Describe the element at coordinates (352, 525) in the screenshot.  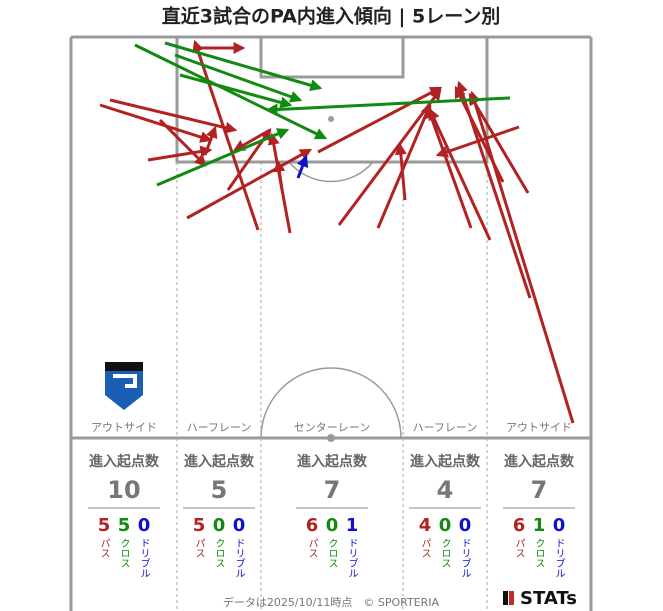
I see `count-dribble: 1` at that location.